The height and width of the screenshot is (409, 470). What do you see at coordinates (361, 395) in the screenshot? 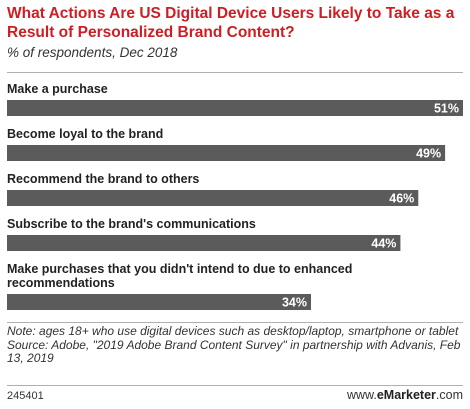
I see `brand-prefix: www.` at bounding box center [361, 395].